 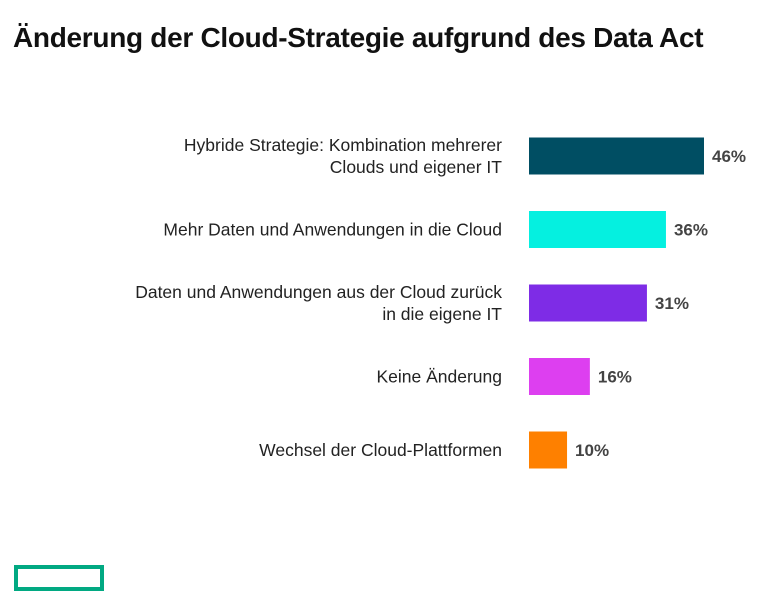 I want to click on category-label-line: Wechsel der Cloud-Plattformen, so click(x=380, y=450).